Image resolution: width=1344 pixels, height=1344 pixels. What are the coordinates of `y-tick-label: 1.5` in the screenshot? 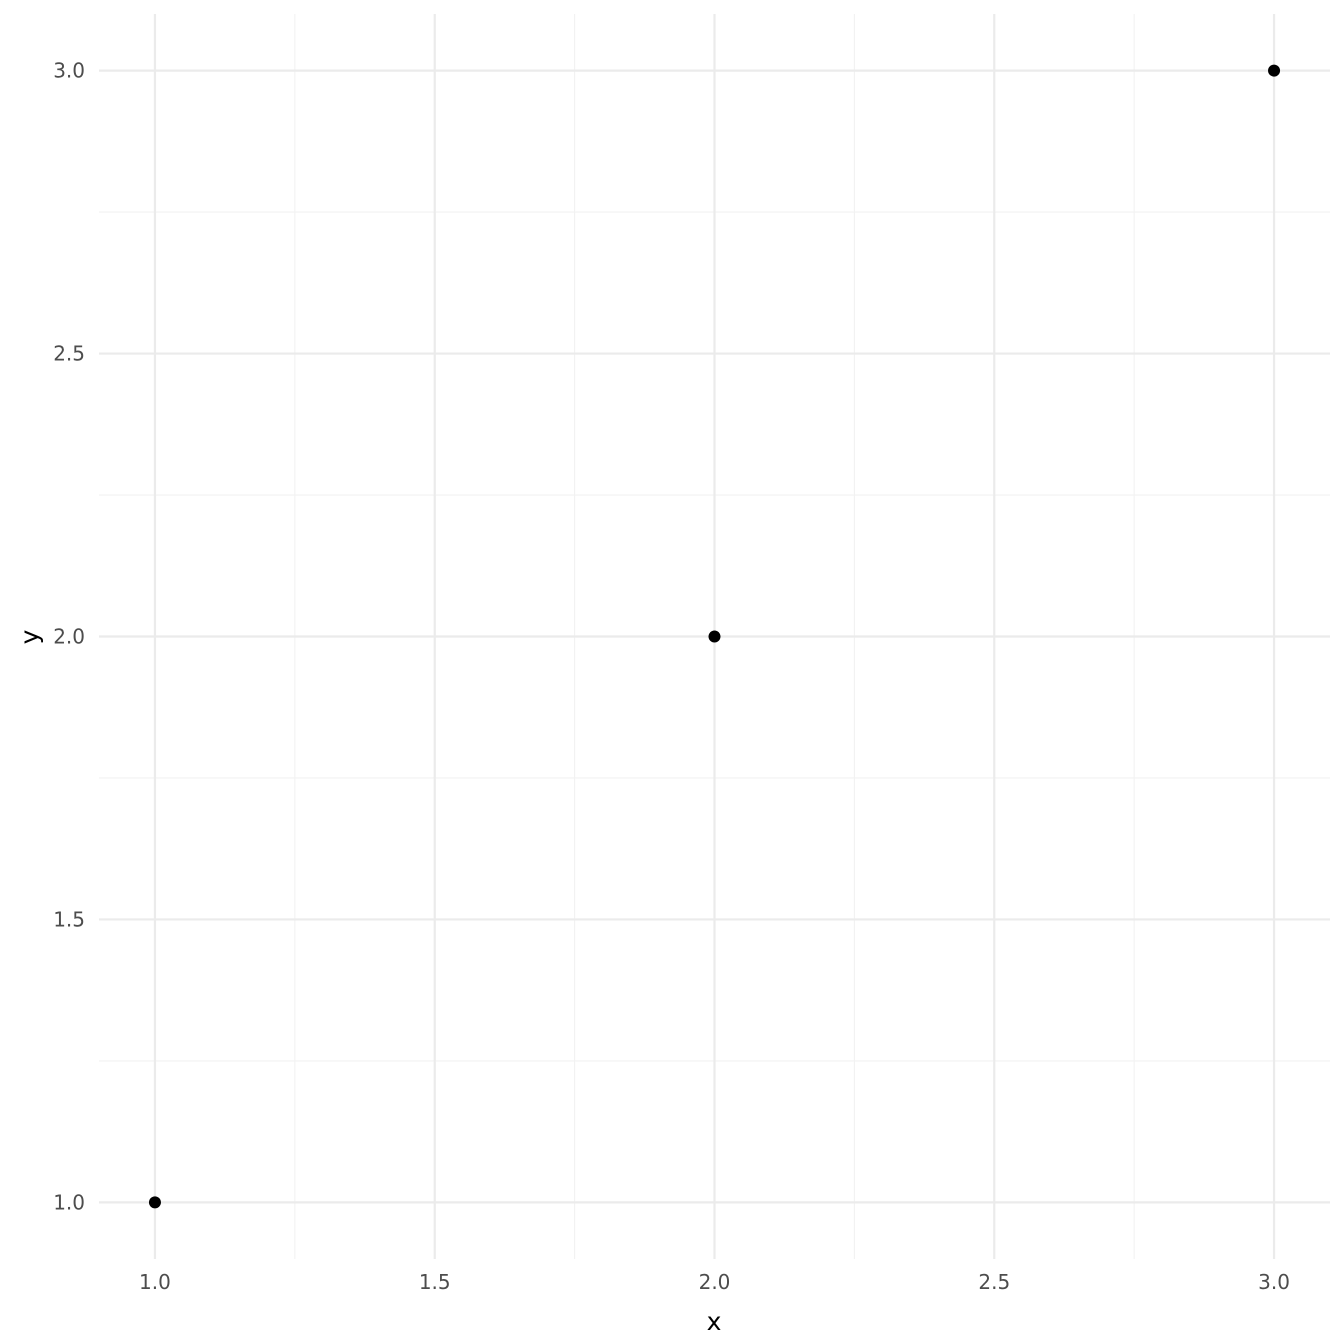 It's located at (69, 919).